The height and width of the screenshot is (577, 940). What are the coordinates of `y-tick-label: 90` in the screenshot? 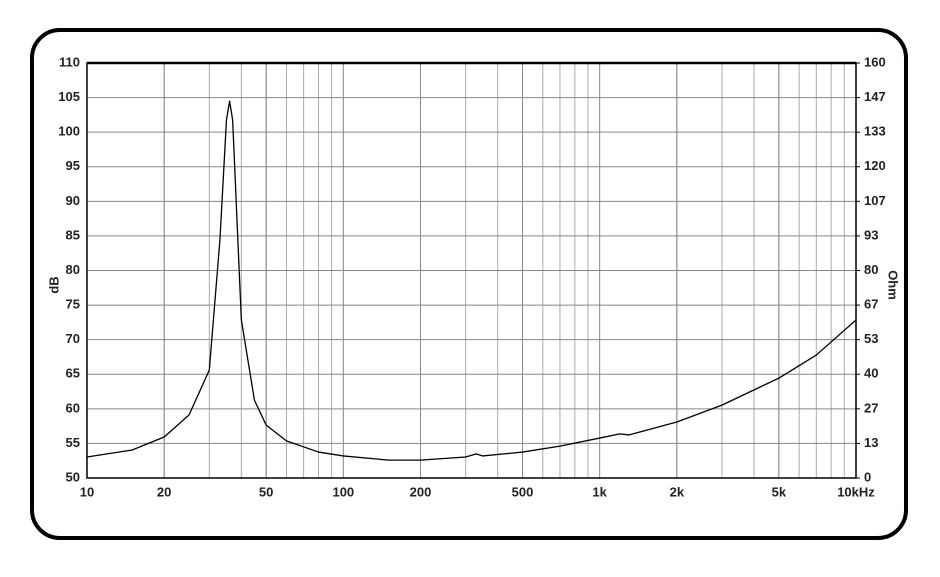 It's located at (73, 200).